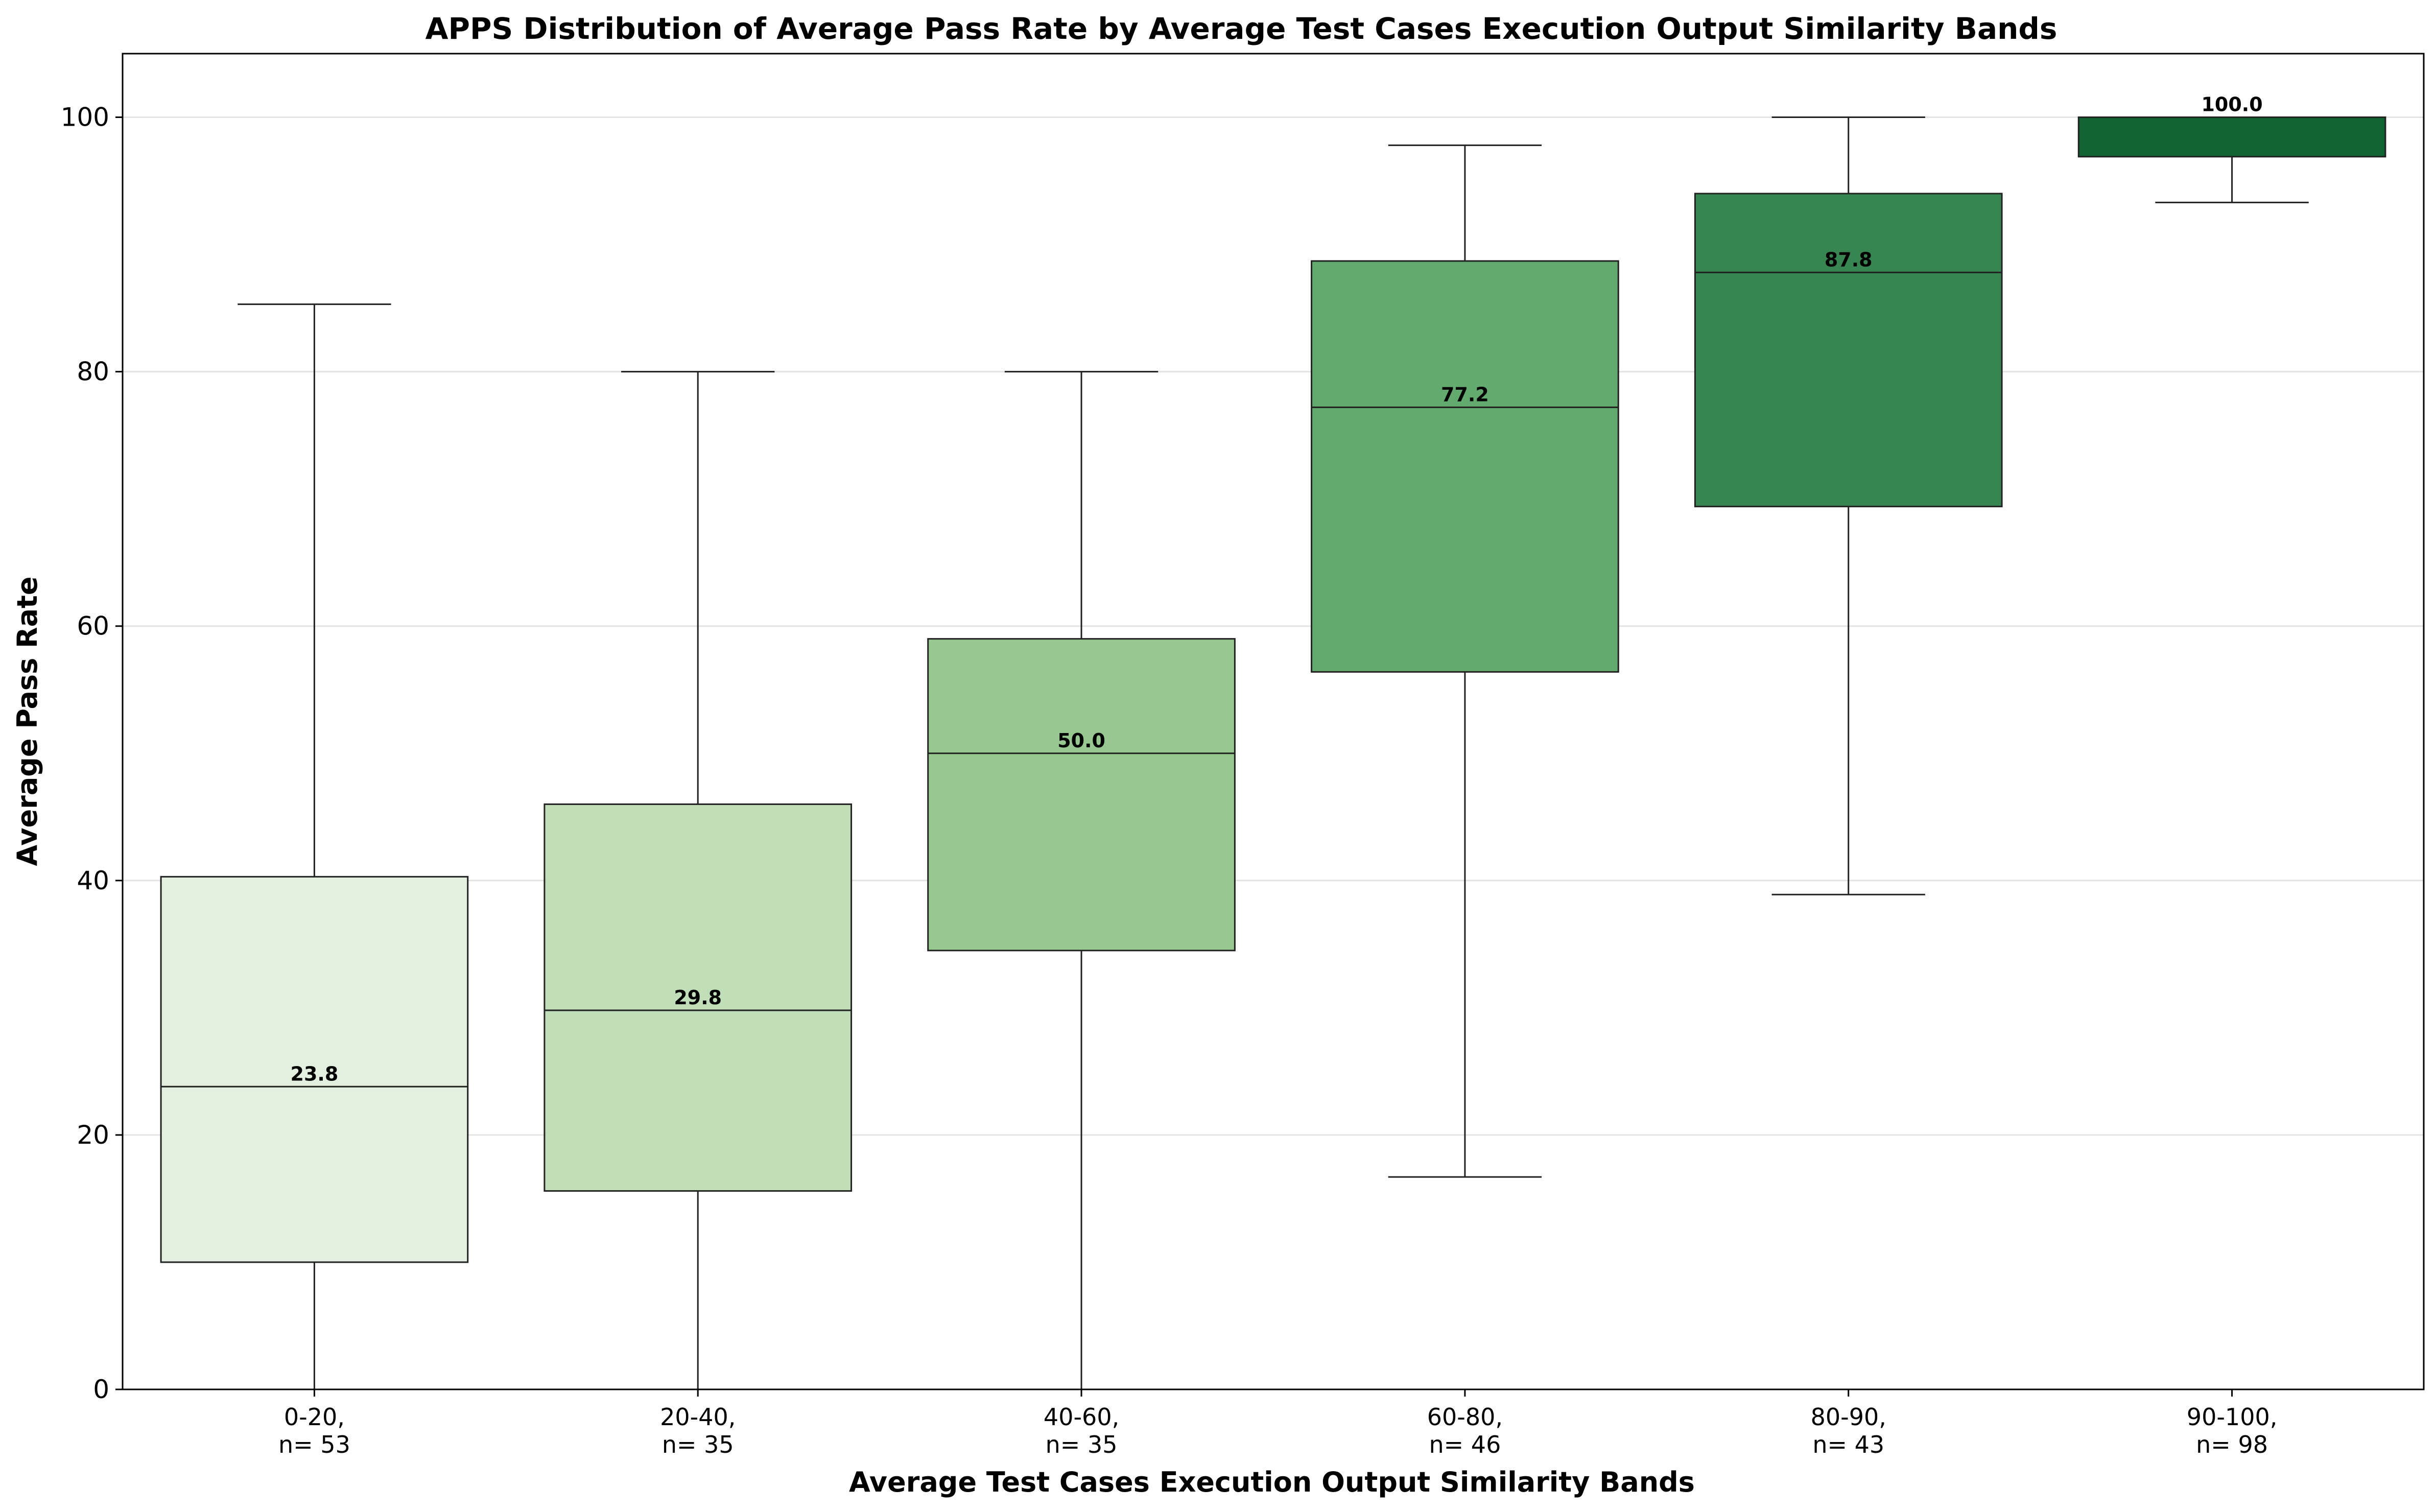 This screenshot has height=1512, width=2436. Describe the element at coordinates (85, 117) in the screenshot. I see `y-tick-label: 100` at that location.